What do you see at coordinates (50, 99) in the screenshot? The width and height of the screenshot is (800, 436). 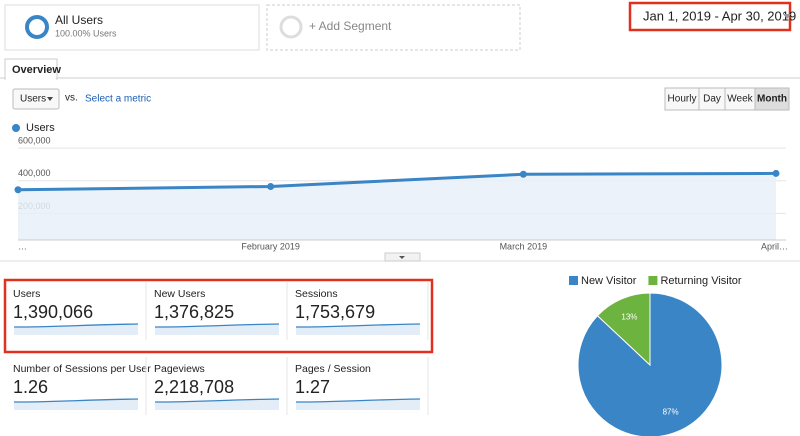 I see `select-arrow` at bounding box center [50, 99].